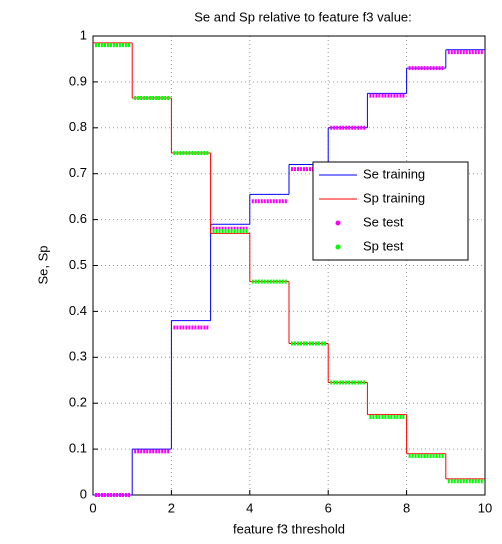  Describe the element at coordinates (92, 507) in the screenshot. I see `x-tick-label: 0` at that location.